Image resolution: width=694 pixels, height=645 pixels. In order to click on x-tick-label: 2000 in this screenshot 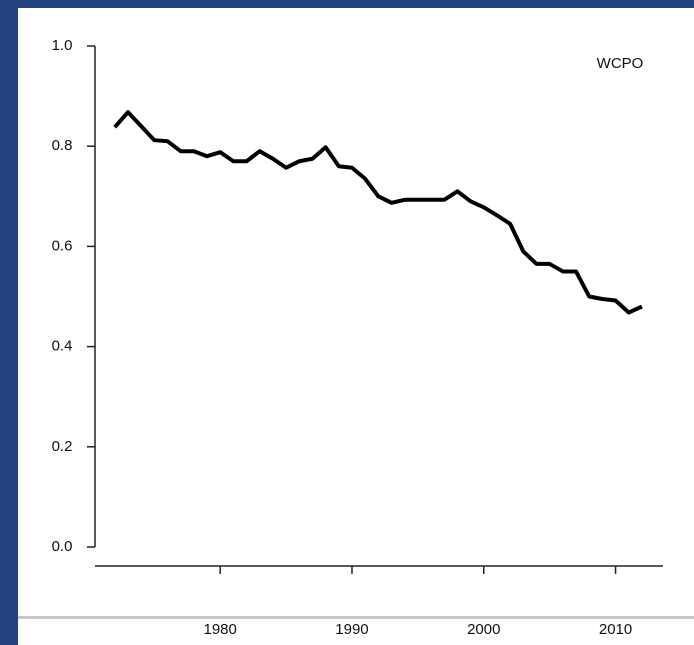, I will do `click(483, 629)`.